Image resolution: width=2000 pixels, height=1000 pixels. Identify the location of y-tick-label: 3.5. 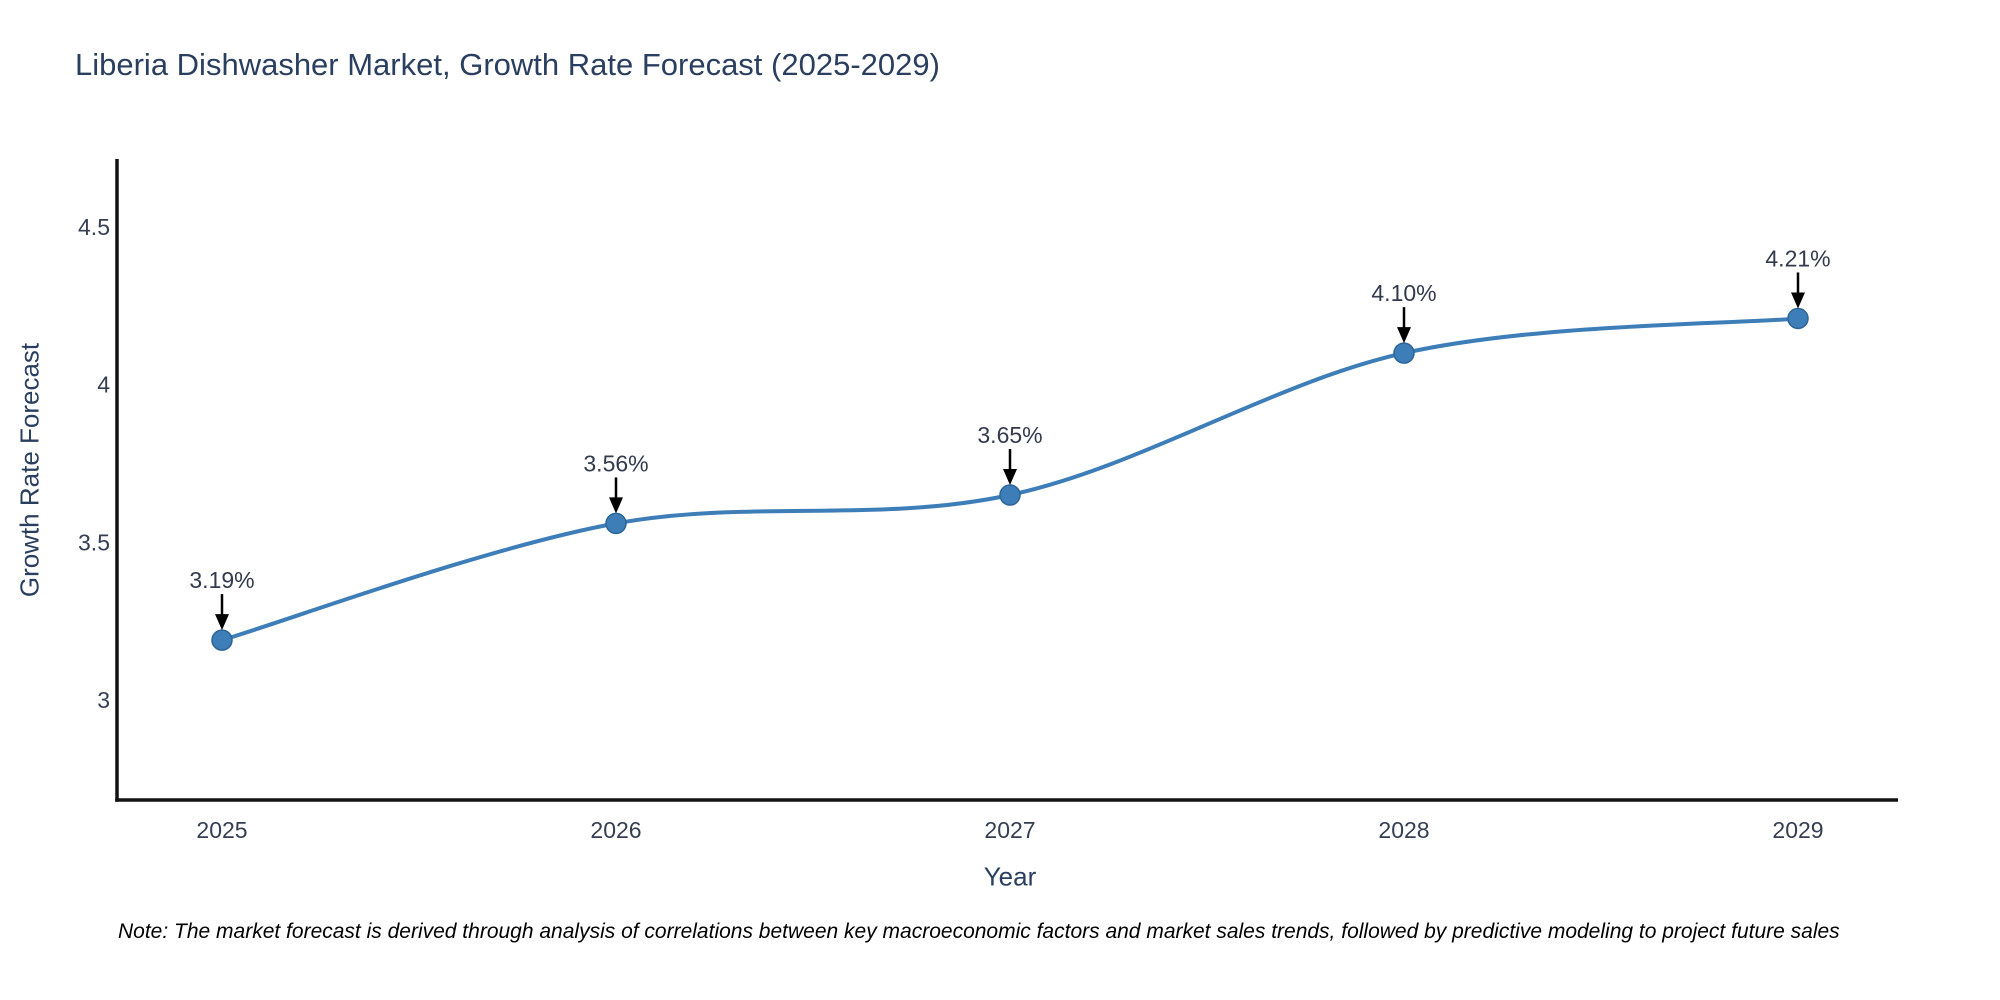
(94, 542).